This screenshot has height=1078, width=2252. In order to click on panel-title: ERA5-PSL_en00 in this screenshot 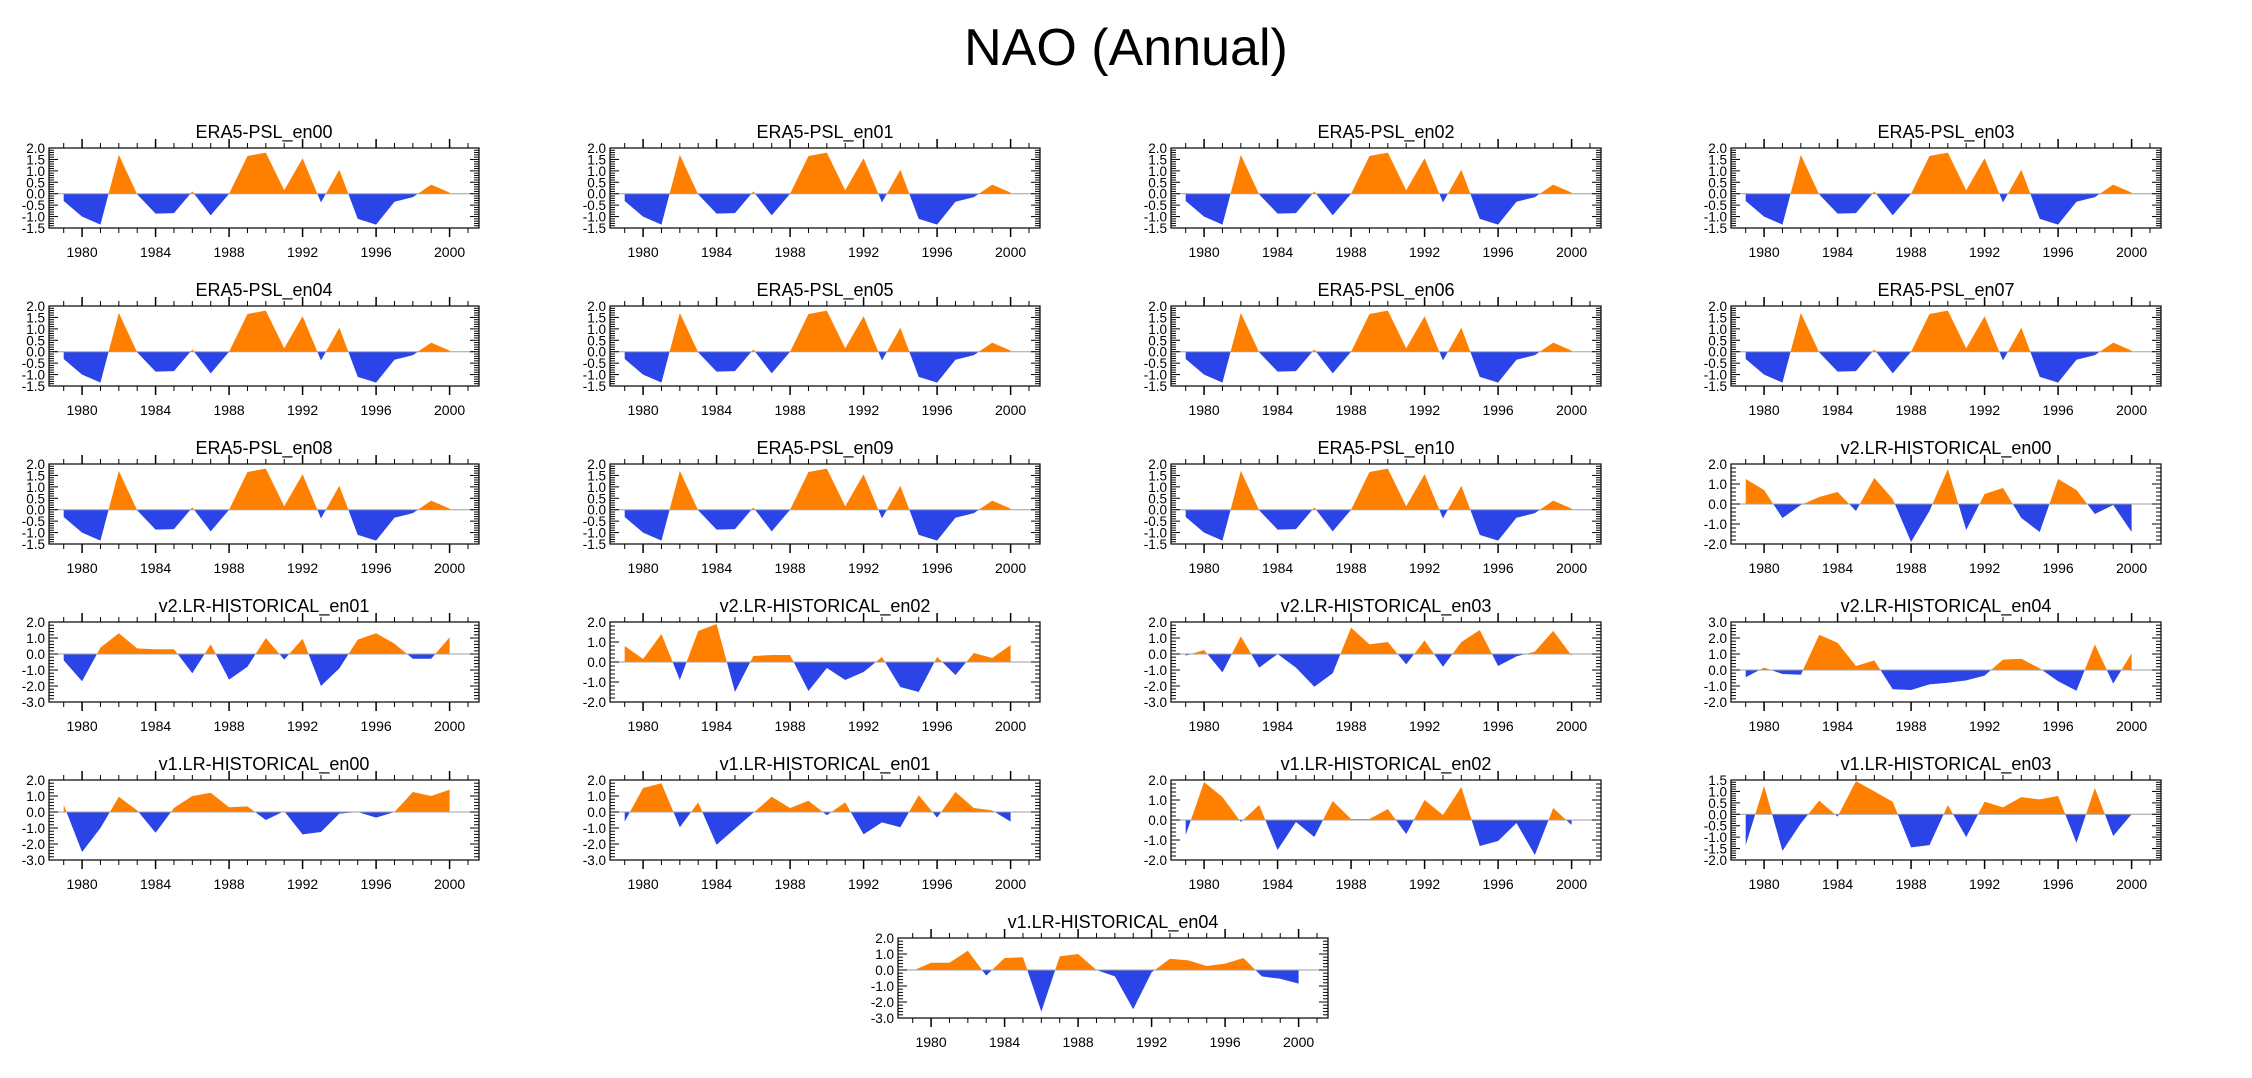, I will do `click(263, 132)`.